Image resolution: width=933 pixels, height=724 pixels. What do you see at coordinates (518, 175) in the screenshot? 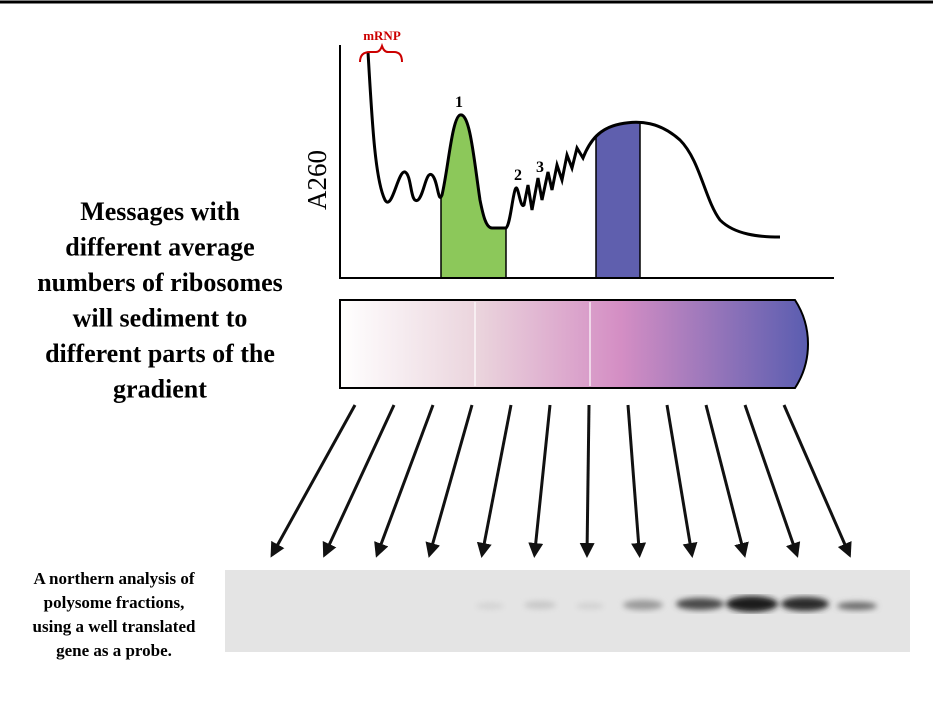
I see `peak-label: 2` at bounding box center [518, 175].